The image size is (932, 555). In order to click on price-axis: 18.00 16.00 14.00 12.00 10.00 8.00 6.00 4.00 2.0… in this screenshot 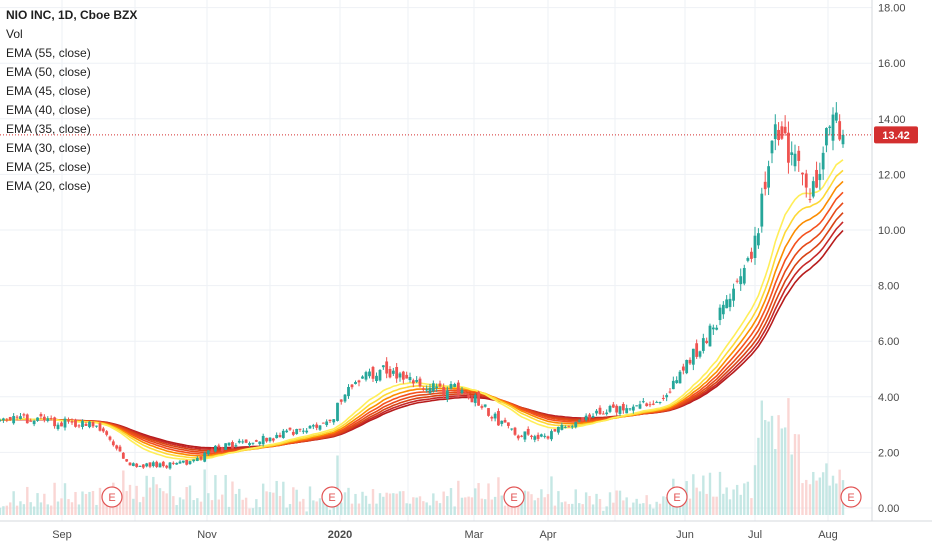, I will do `click(892, 259)`.